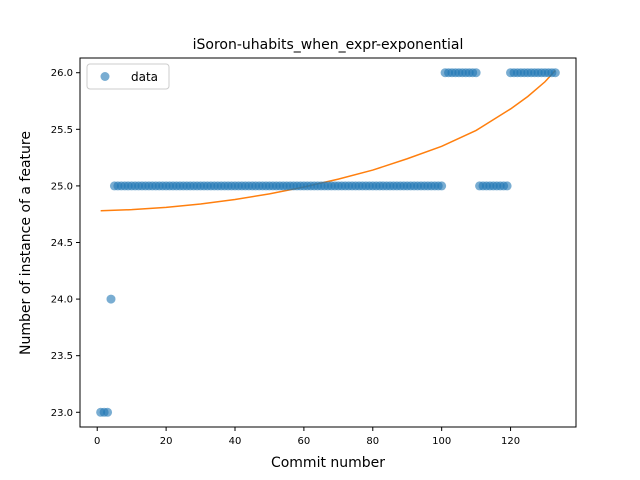  What do you see at coordinates (26, 243) in the screenshot?
I see `y-axis-label: Number of instance of a feature` at bounding box center [26, 243].